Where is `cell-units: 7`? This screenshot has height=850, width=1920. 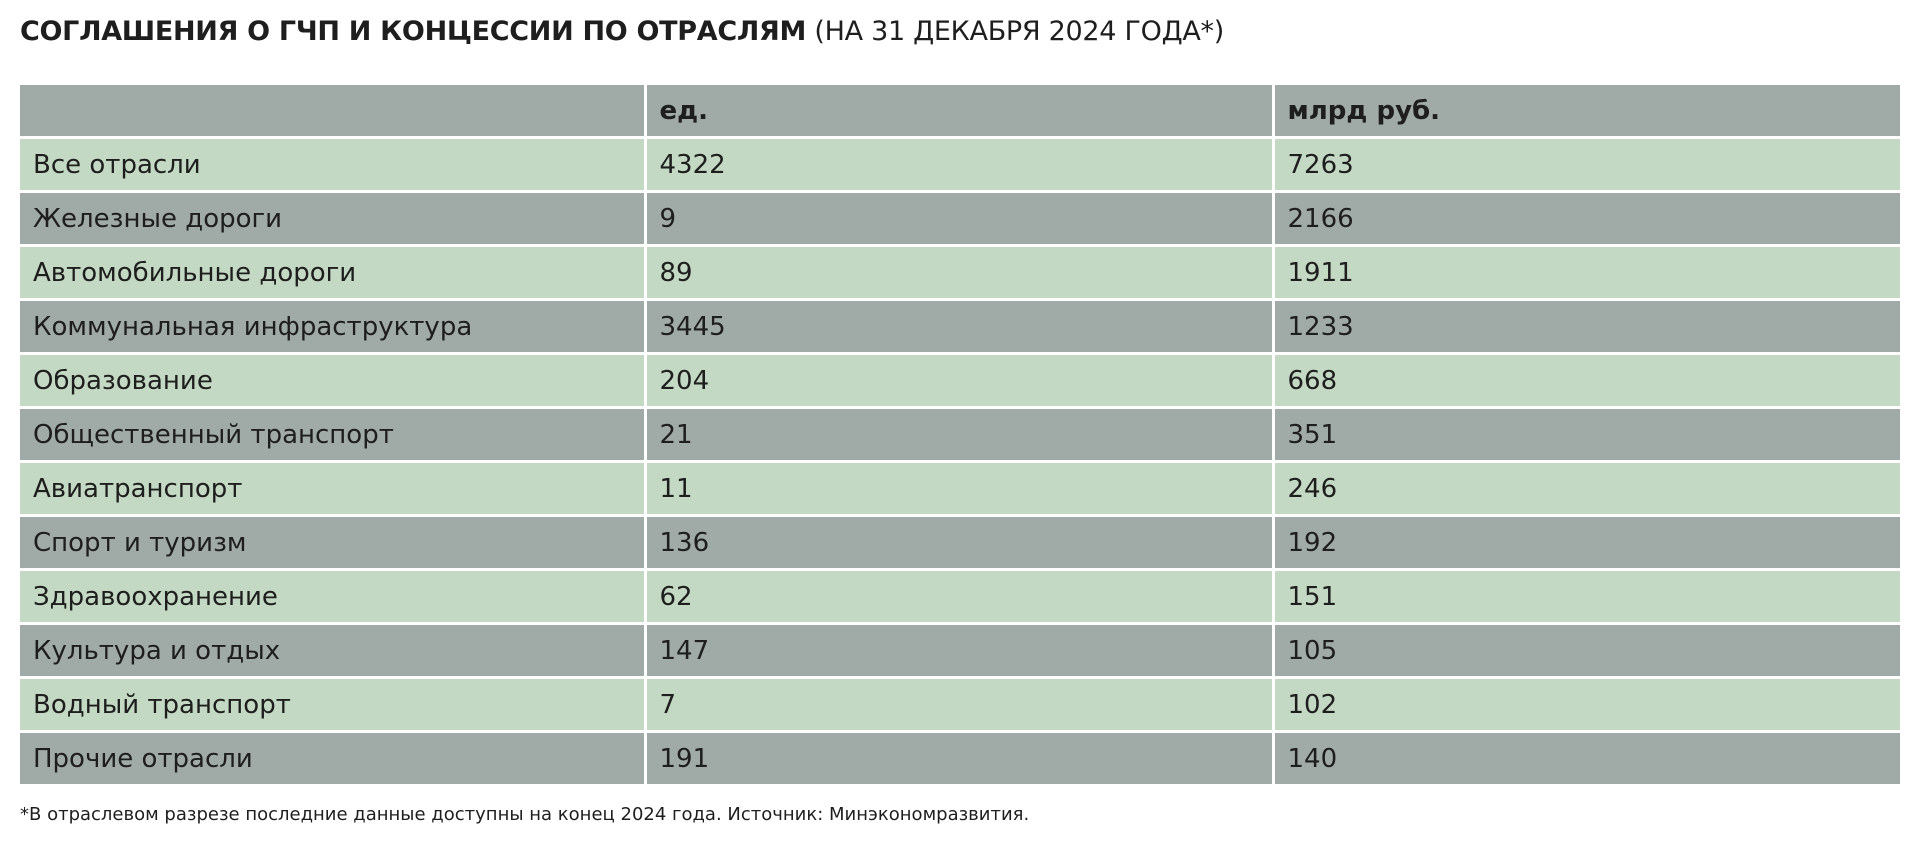 cell-units: 7 is located at coordinates (960, 705).